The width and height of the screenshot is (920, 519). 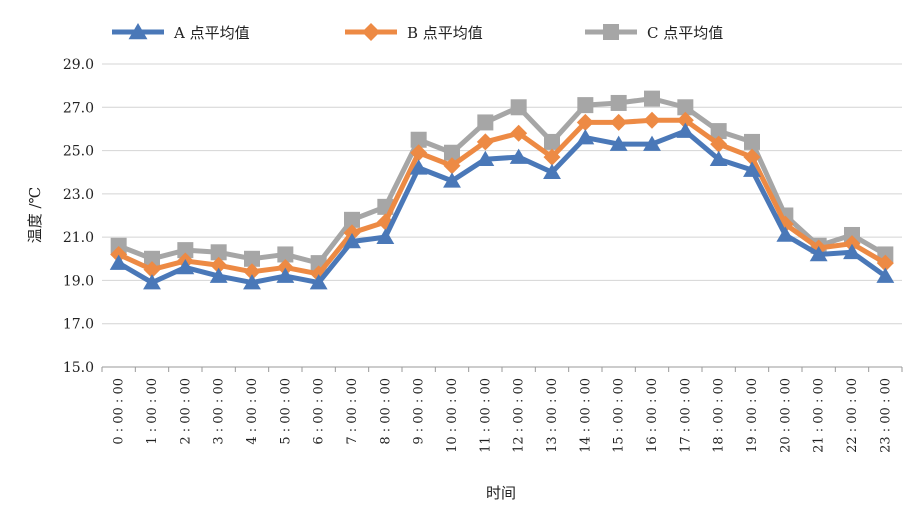 I want to click on y-tick-label: 29.0, so click(x=78, y=65).